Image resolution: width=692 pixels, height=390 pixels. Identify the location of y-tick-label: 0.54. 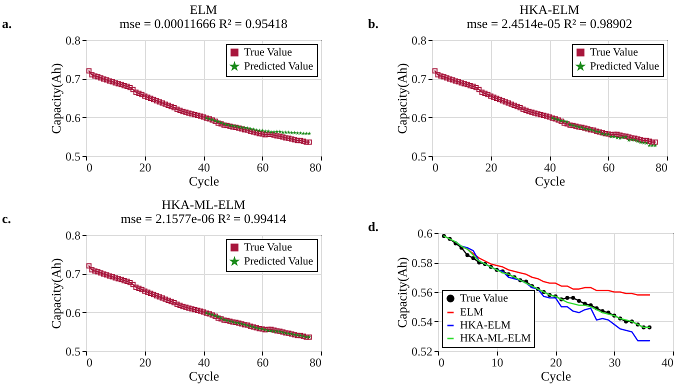
(422, 322).